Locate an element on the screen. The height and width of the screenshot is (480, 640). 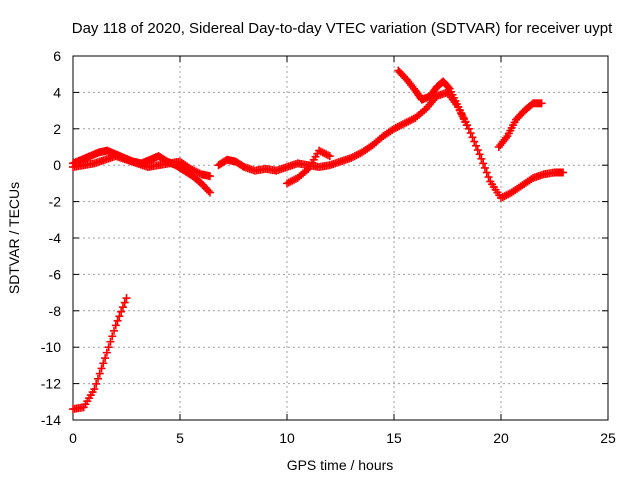
y-tick-label: -2 is located at coordinates (55, 202).